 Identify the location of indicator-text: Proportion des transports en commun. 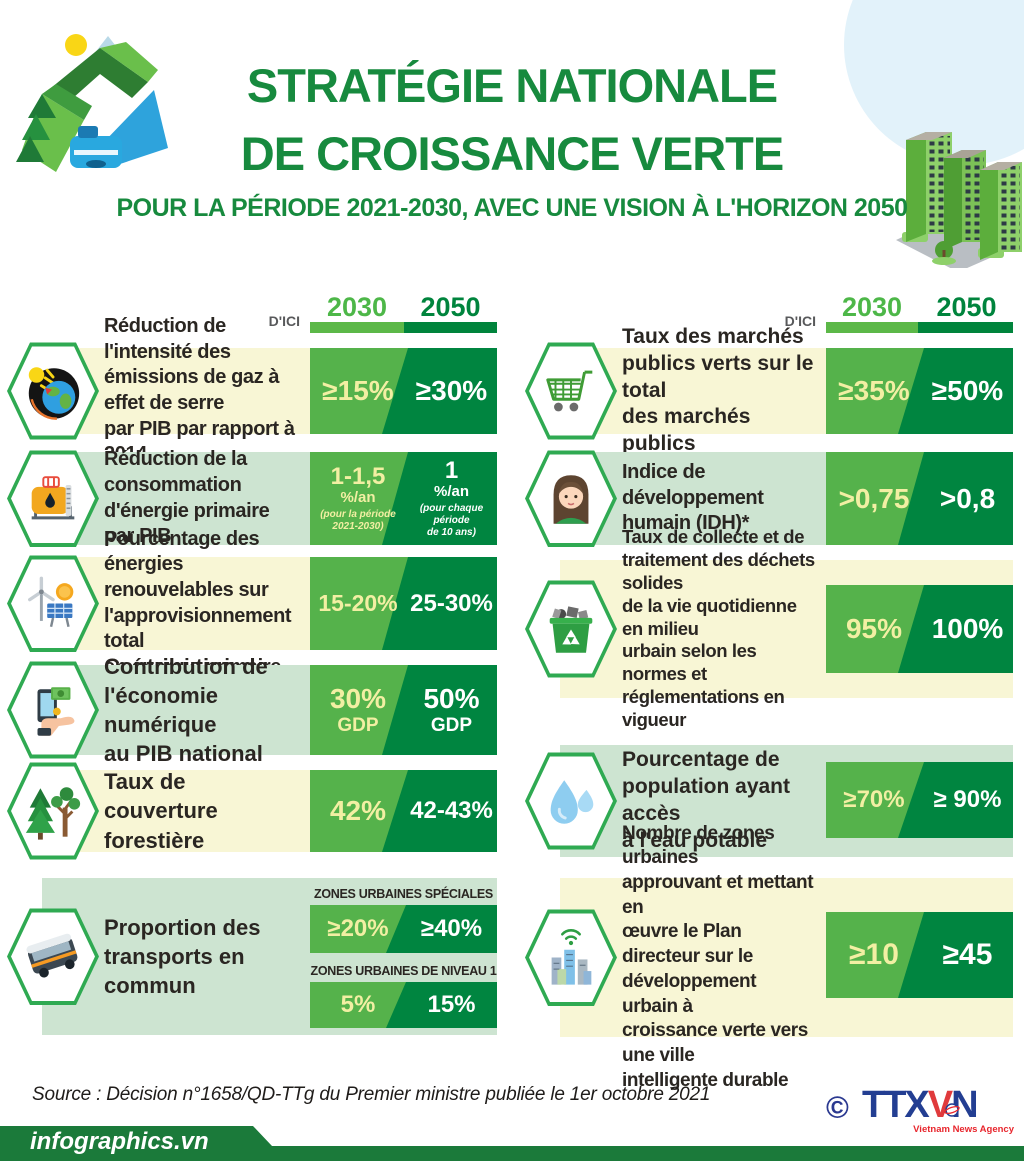
(182, 956).